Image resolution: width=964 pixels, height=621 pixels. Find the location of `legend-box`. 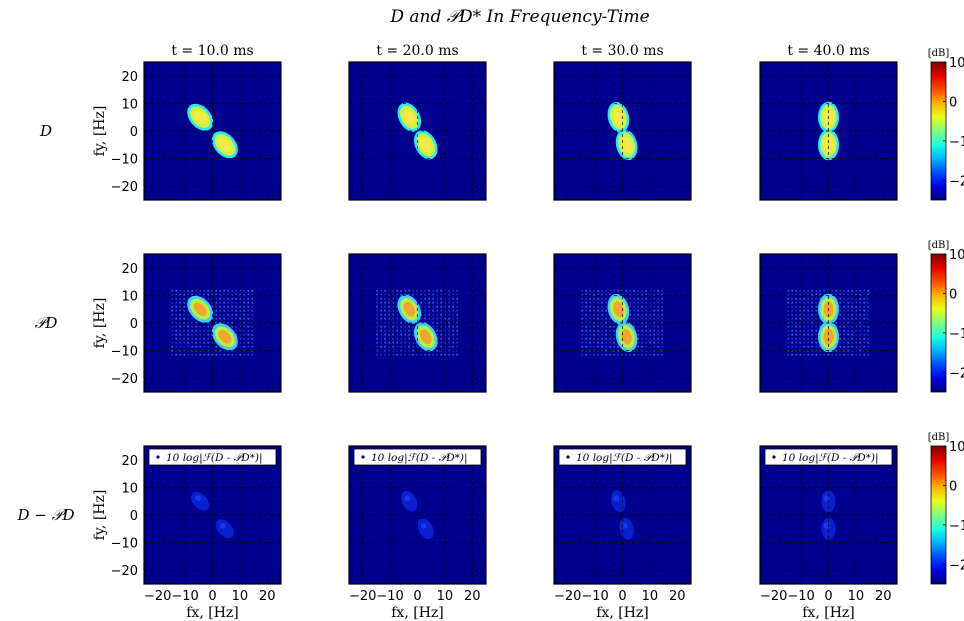

legend-box is located at coordinates (828, 457).